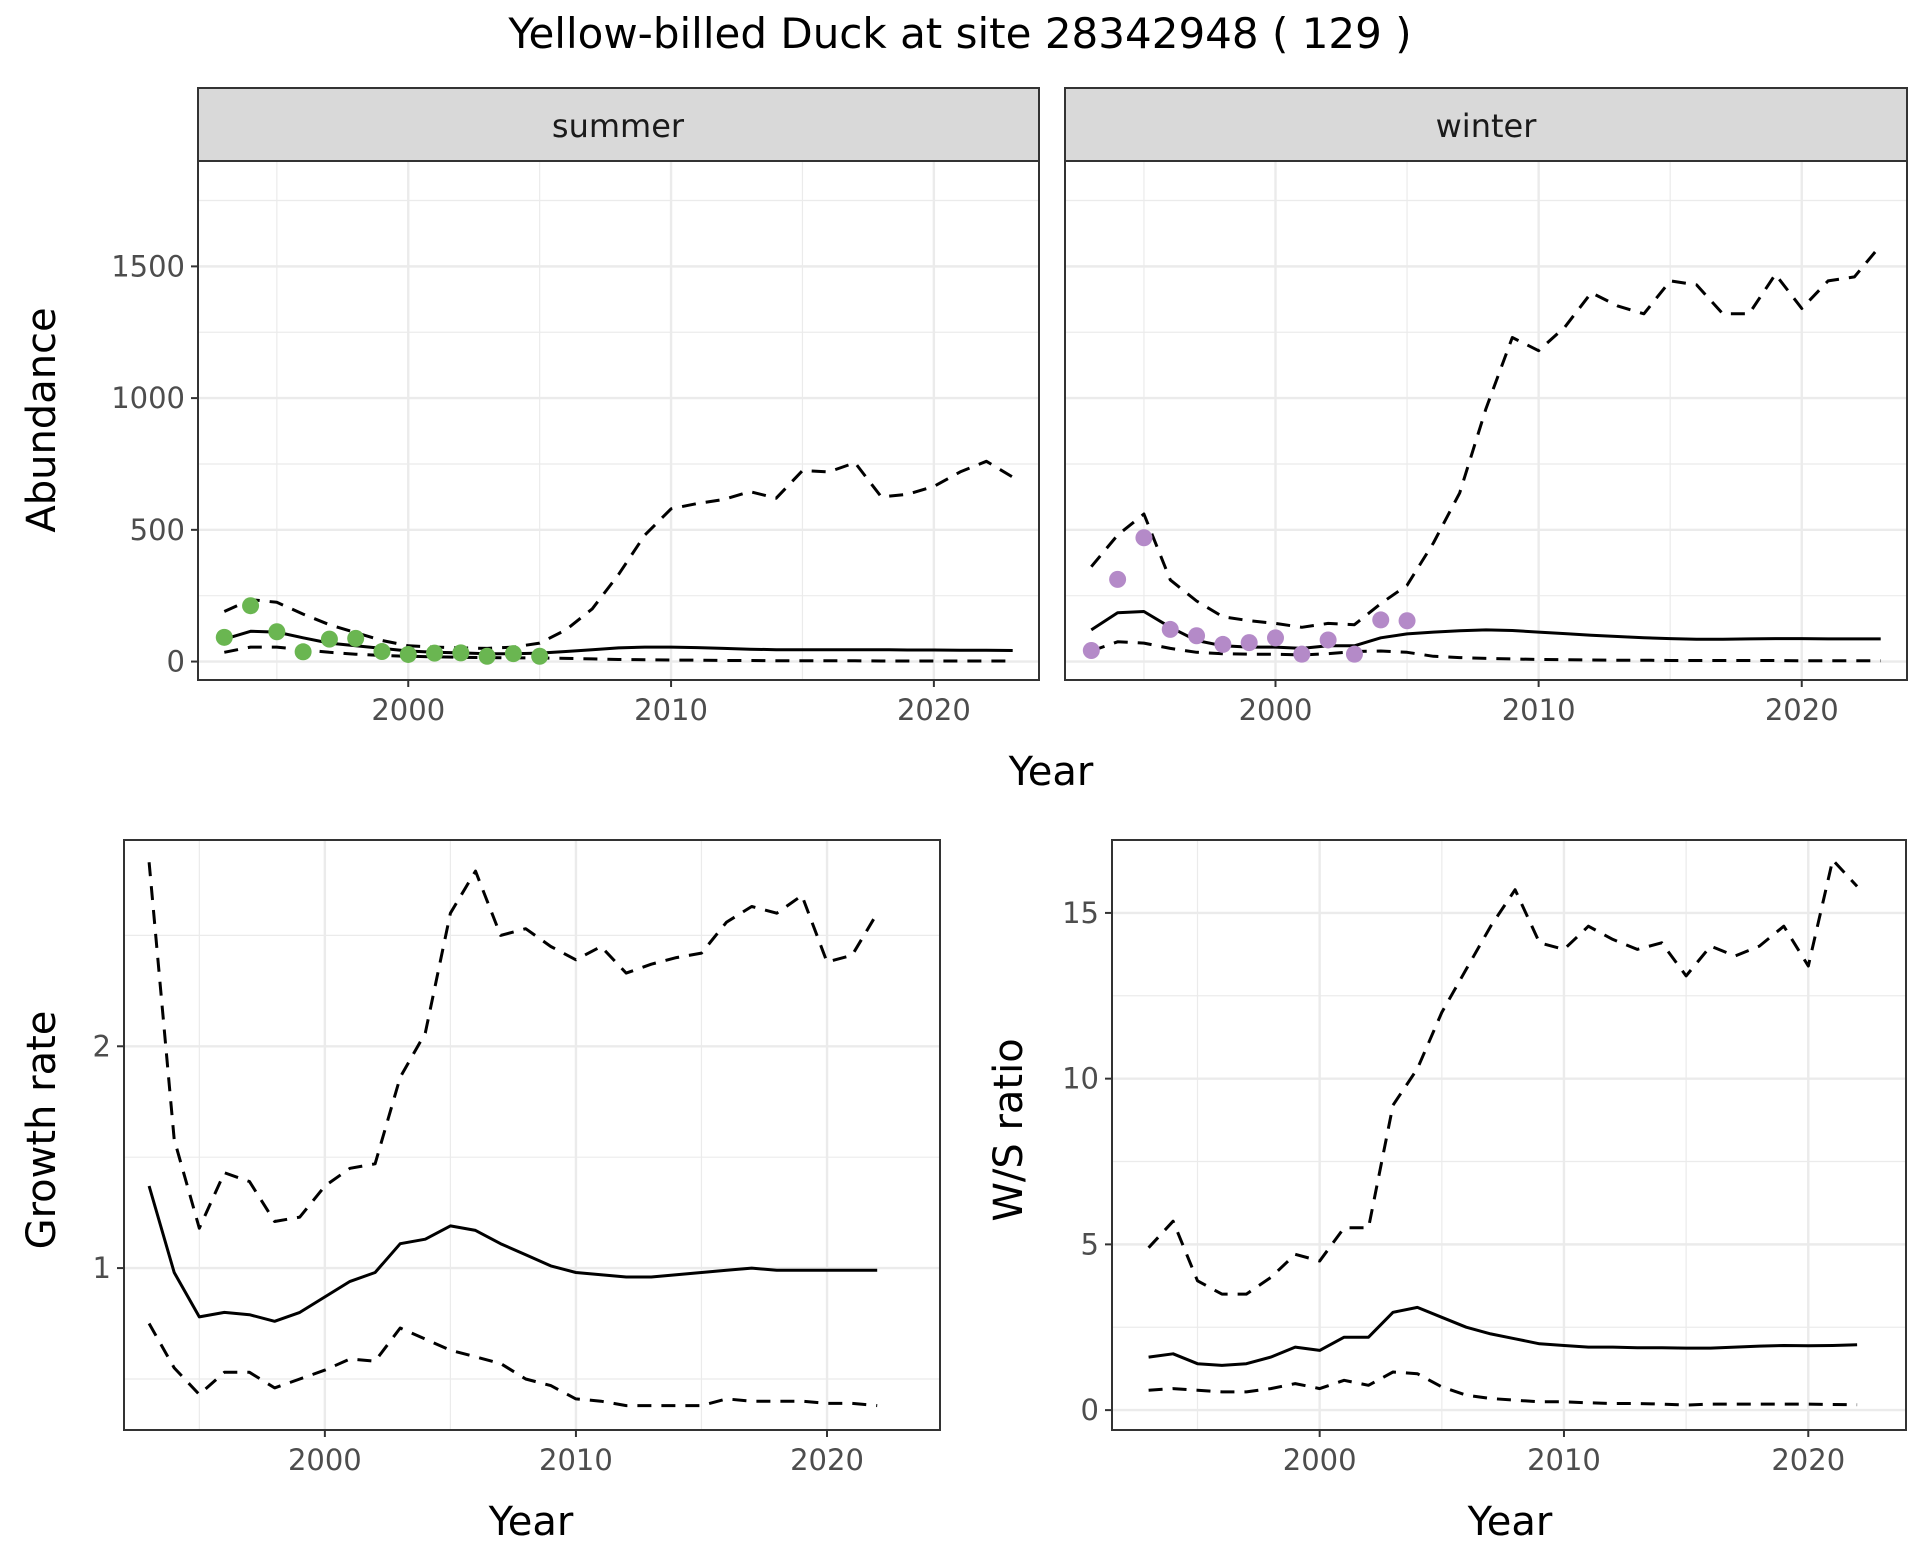  I want to click on y-axis-title-abundance: Abundance, so click(42, 419).